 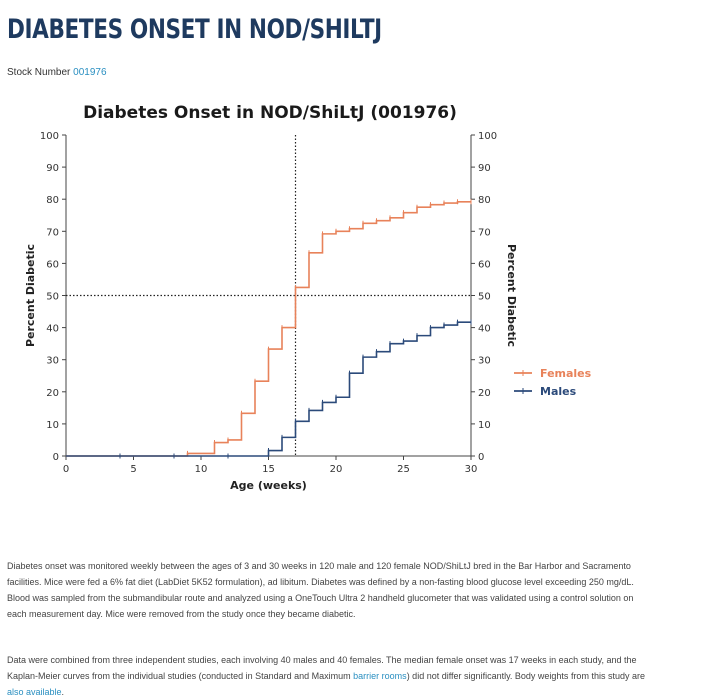 What do you see at coordinates (566, 373) in the screenshot?
I see `legend-label-females: Females` at bounding box center [566, 373].